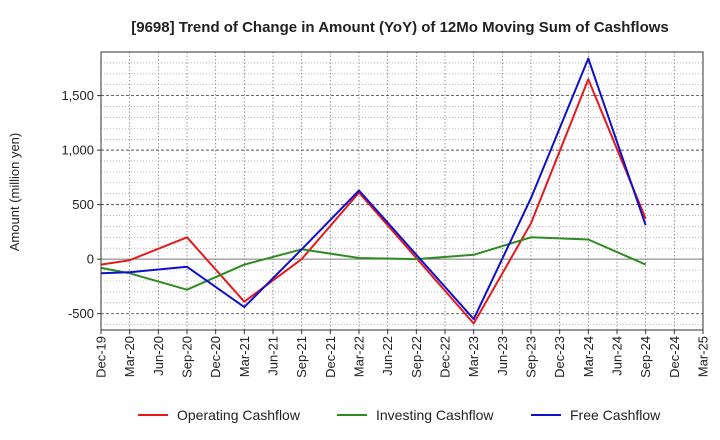 The height and width of the screenshot is (440, 720). I want to click on x-tick-label: Dec-23, so click(559, 357).